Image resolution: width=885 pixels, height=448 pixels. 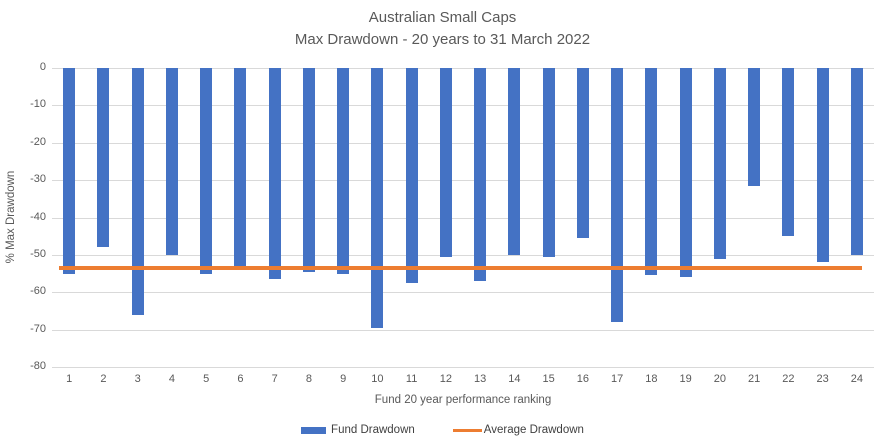 What do you see at coordinates (38, 366) in the screenshot?
I see `y-tick-label--80: -80` at bounding box center [38, 366].